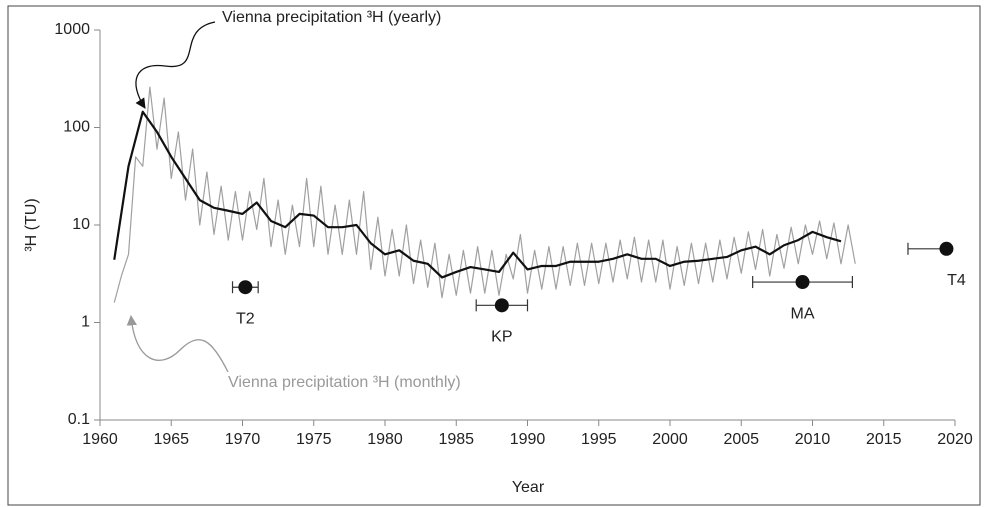 Image resolution: width=989 pixels, height=507 pixels. Describe the element at coordinates (456, 439) in the screenshot. I see `x-tick-label: 1985` at that location.